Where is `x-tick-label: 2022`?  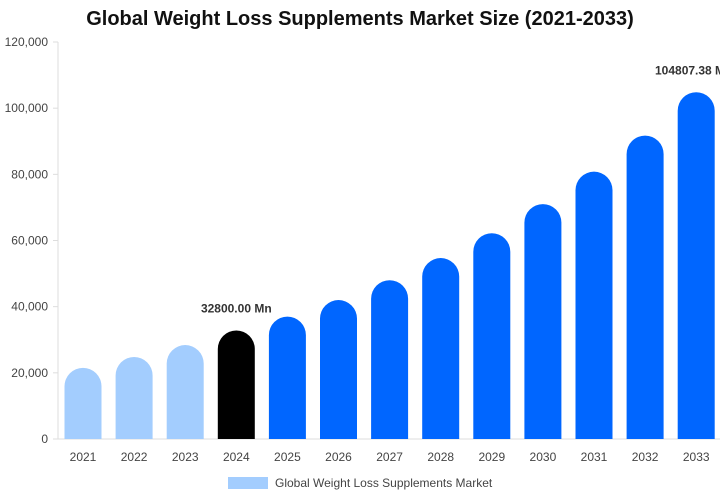
x-tick-label: 2022 is located at coordinates (134, 457).